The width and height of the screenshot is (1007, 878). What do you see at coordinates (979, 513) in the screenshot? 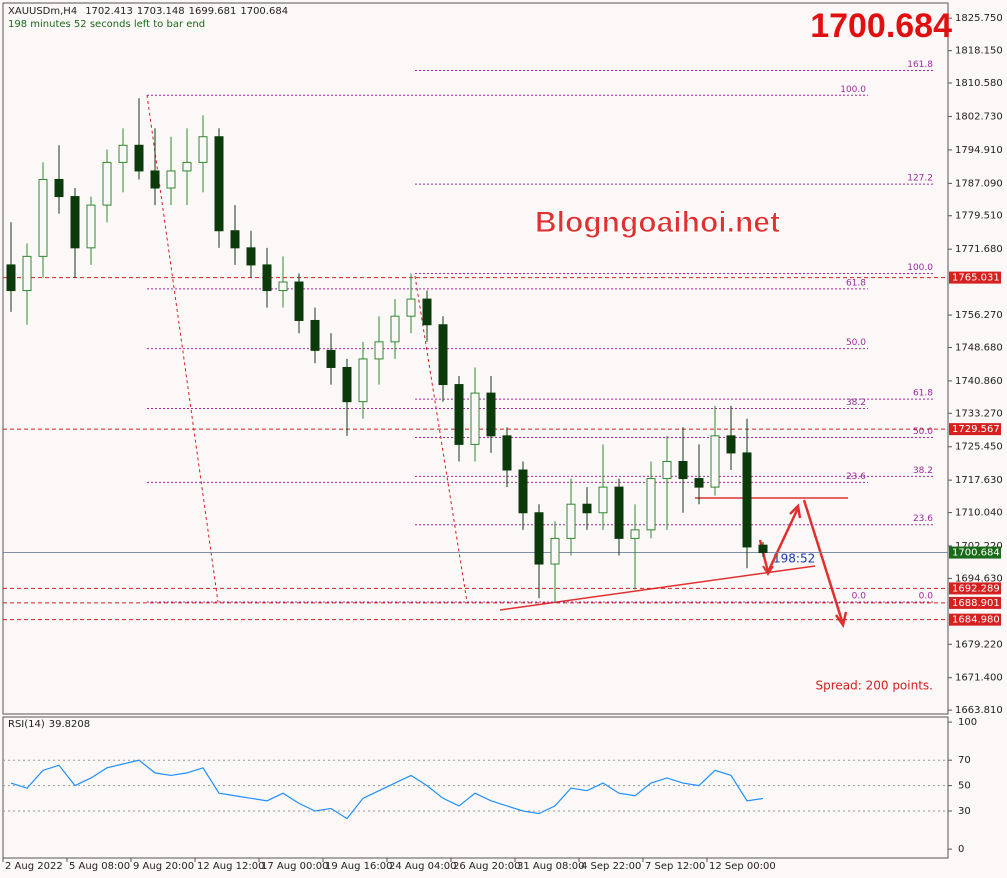
I see `y-tick-label: 1710.040` at bounding box center [979, 513].